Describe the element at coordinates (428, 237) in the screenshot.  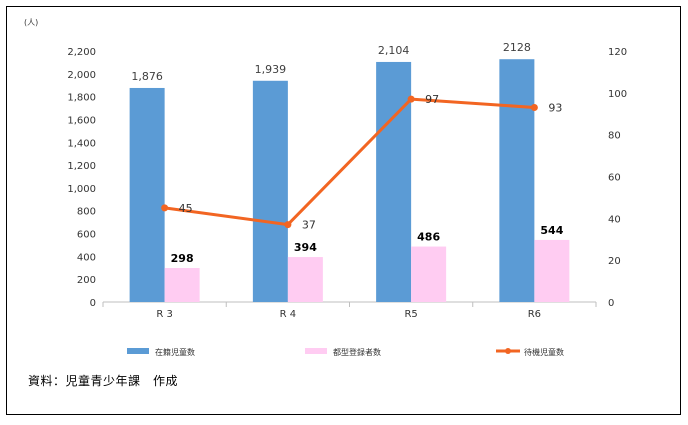
I see `bar-registered-data-label: 486` at that location.